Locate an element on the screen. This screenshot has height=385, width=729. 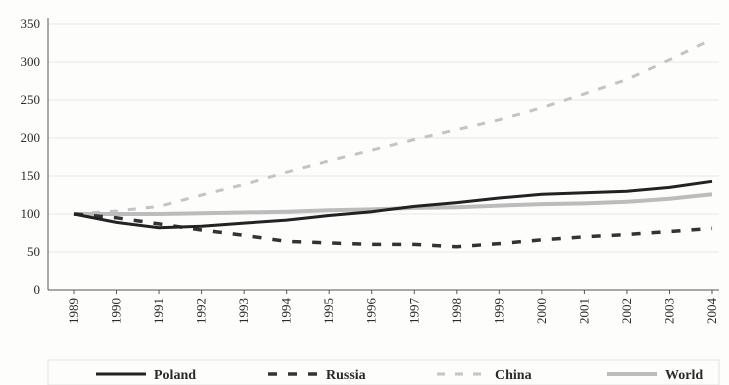
x-tick-label: 1990 is located at coordinates (116, 311).